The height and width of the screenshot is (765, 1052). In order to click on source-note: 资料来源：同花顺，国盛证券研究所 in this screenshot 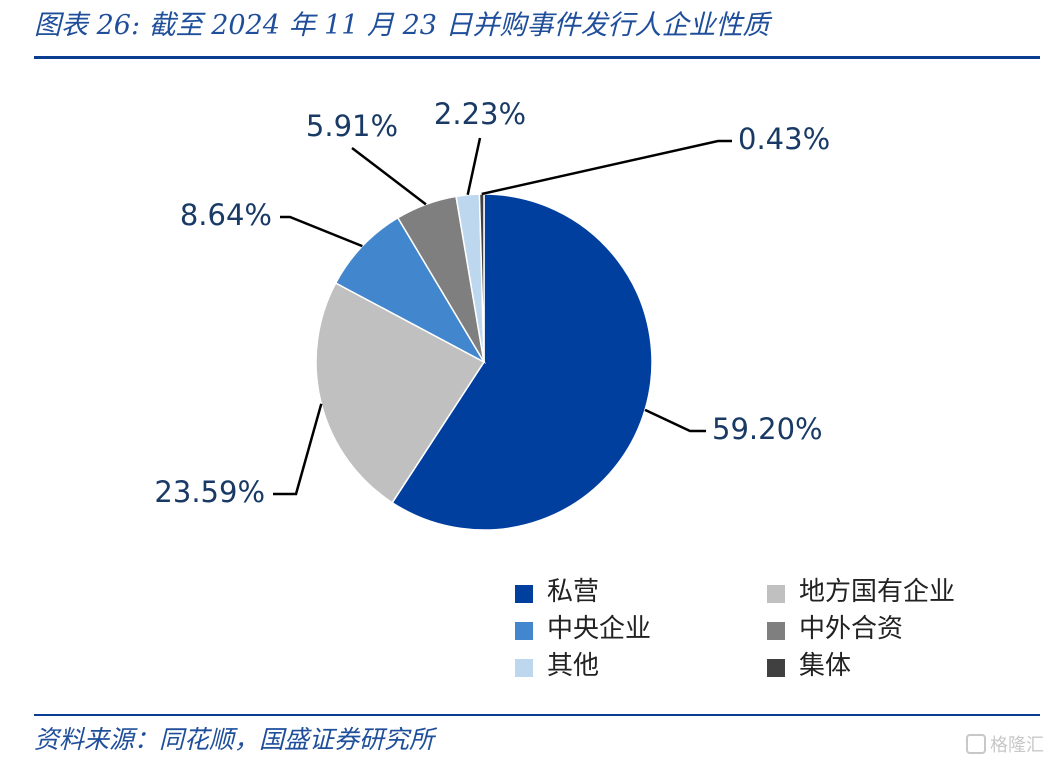, I will do `click(234, 739)`.